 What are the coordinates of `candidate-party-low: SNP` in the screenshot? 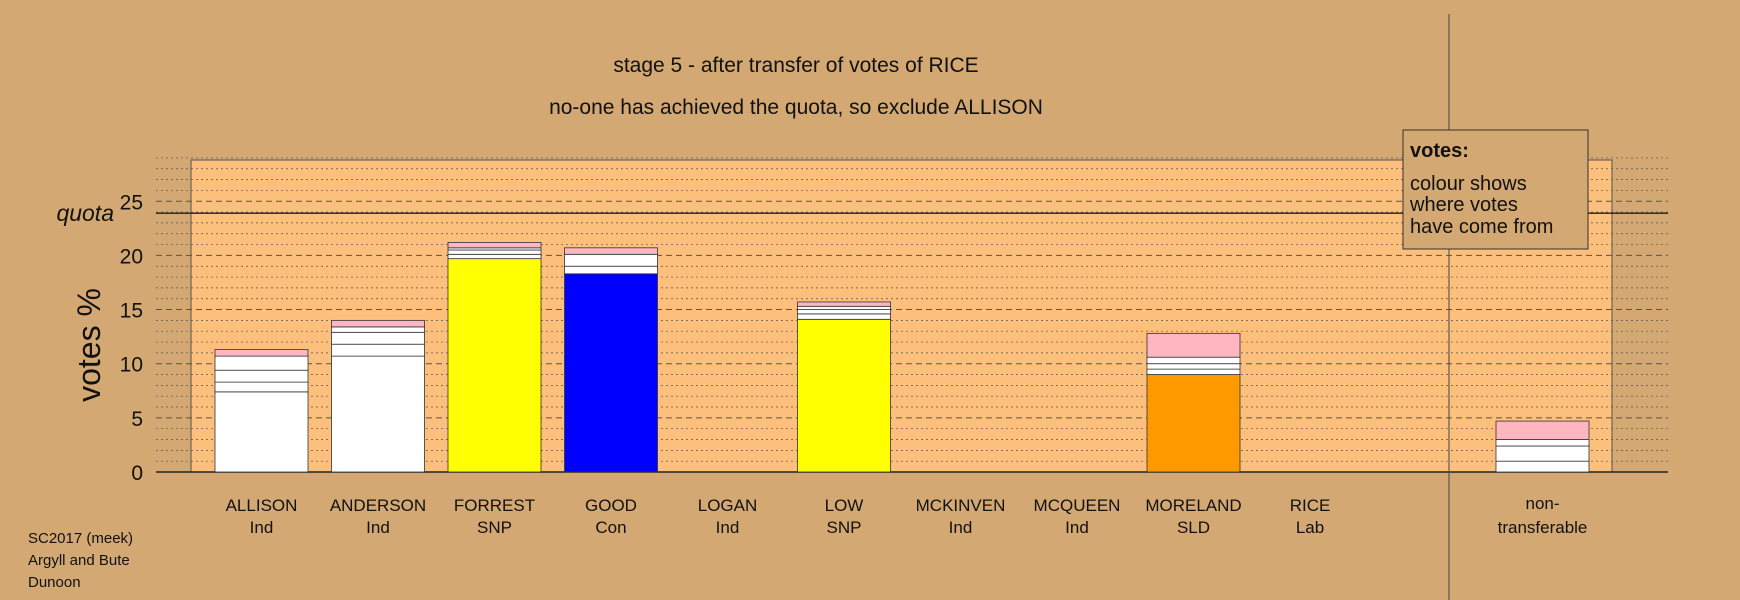 It's located at (844, 527).